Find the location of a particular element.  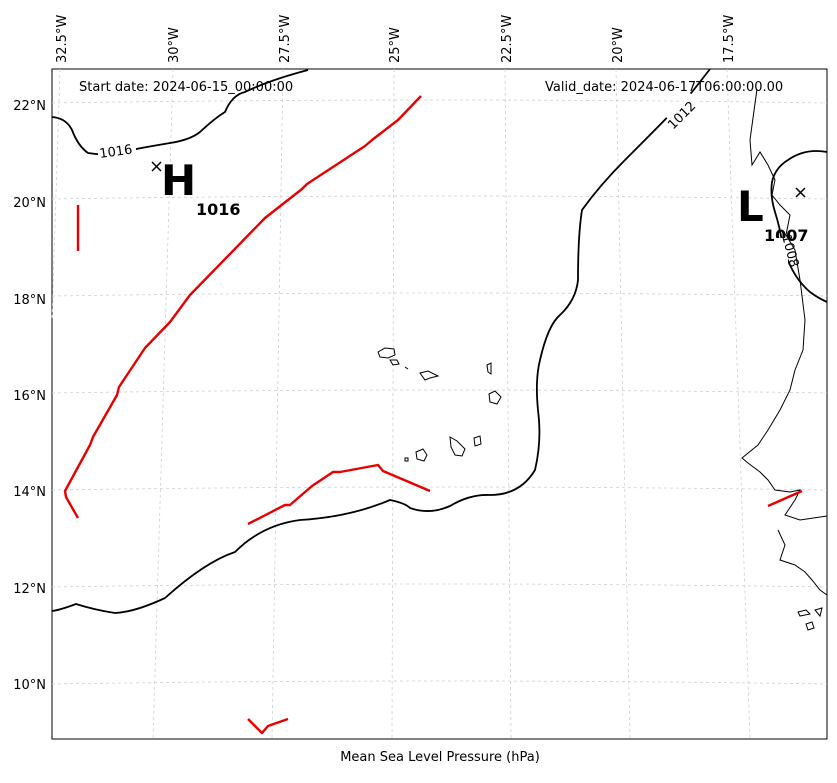

lon-tick-label: 32.5°W is located at coordinates (62, 39).